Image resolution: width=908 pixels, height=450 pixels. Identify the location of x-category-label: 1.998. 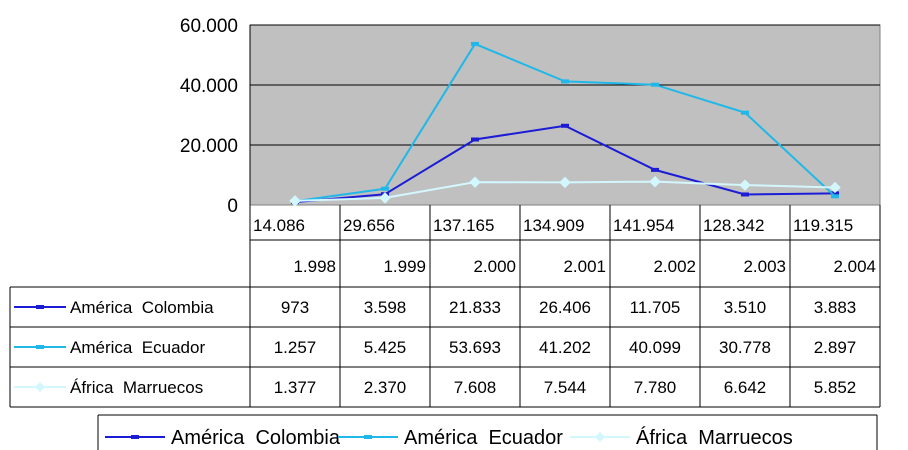
(314, 266).